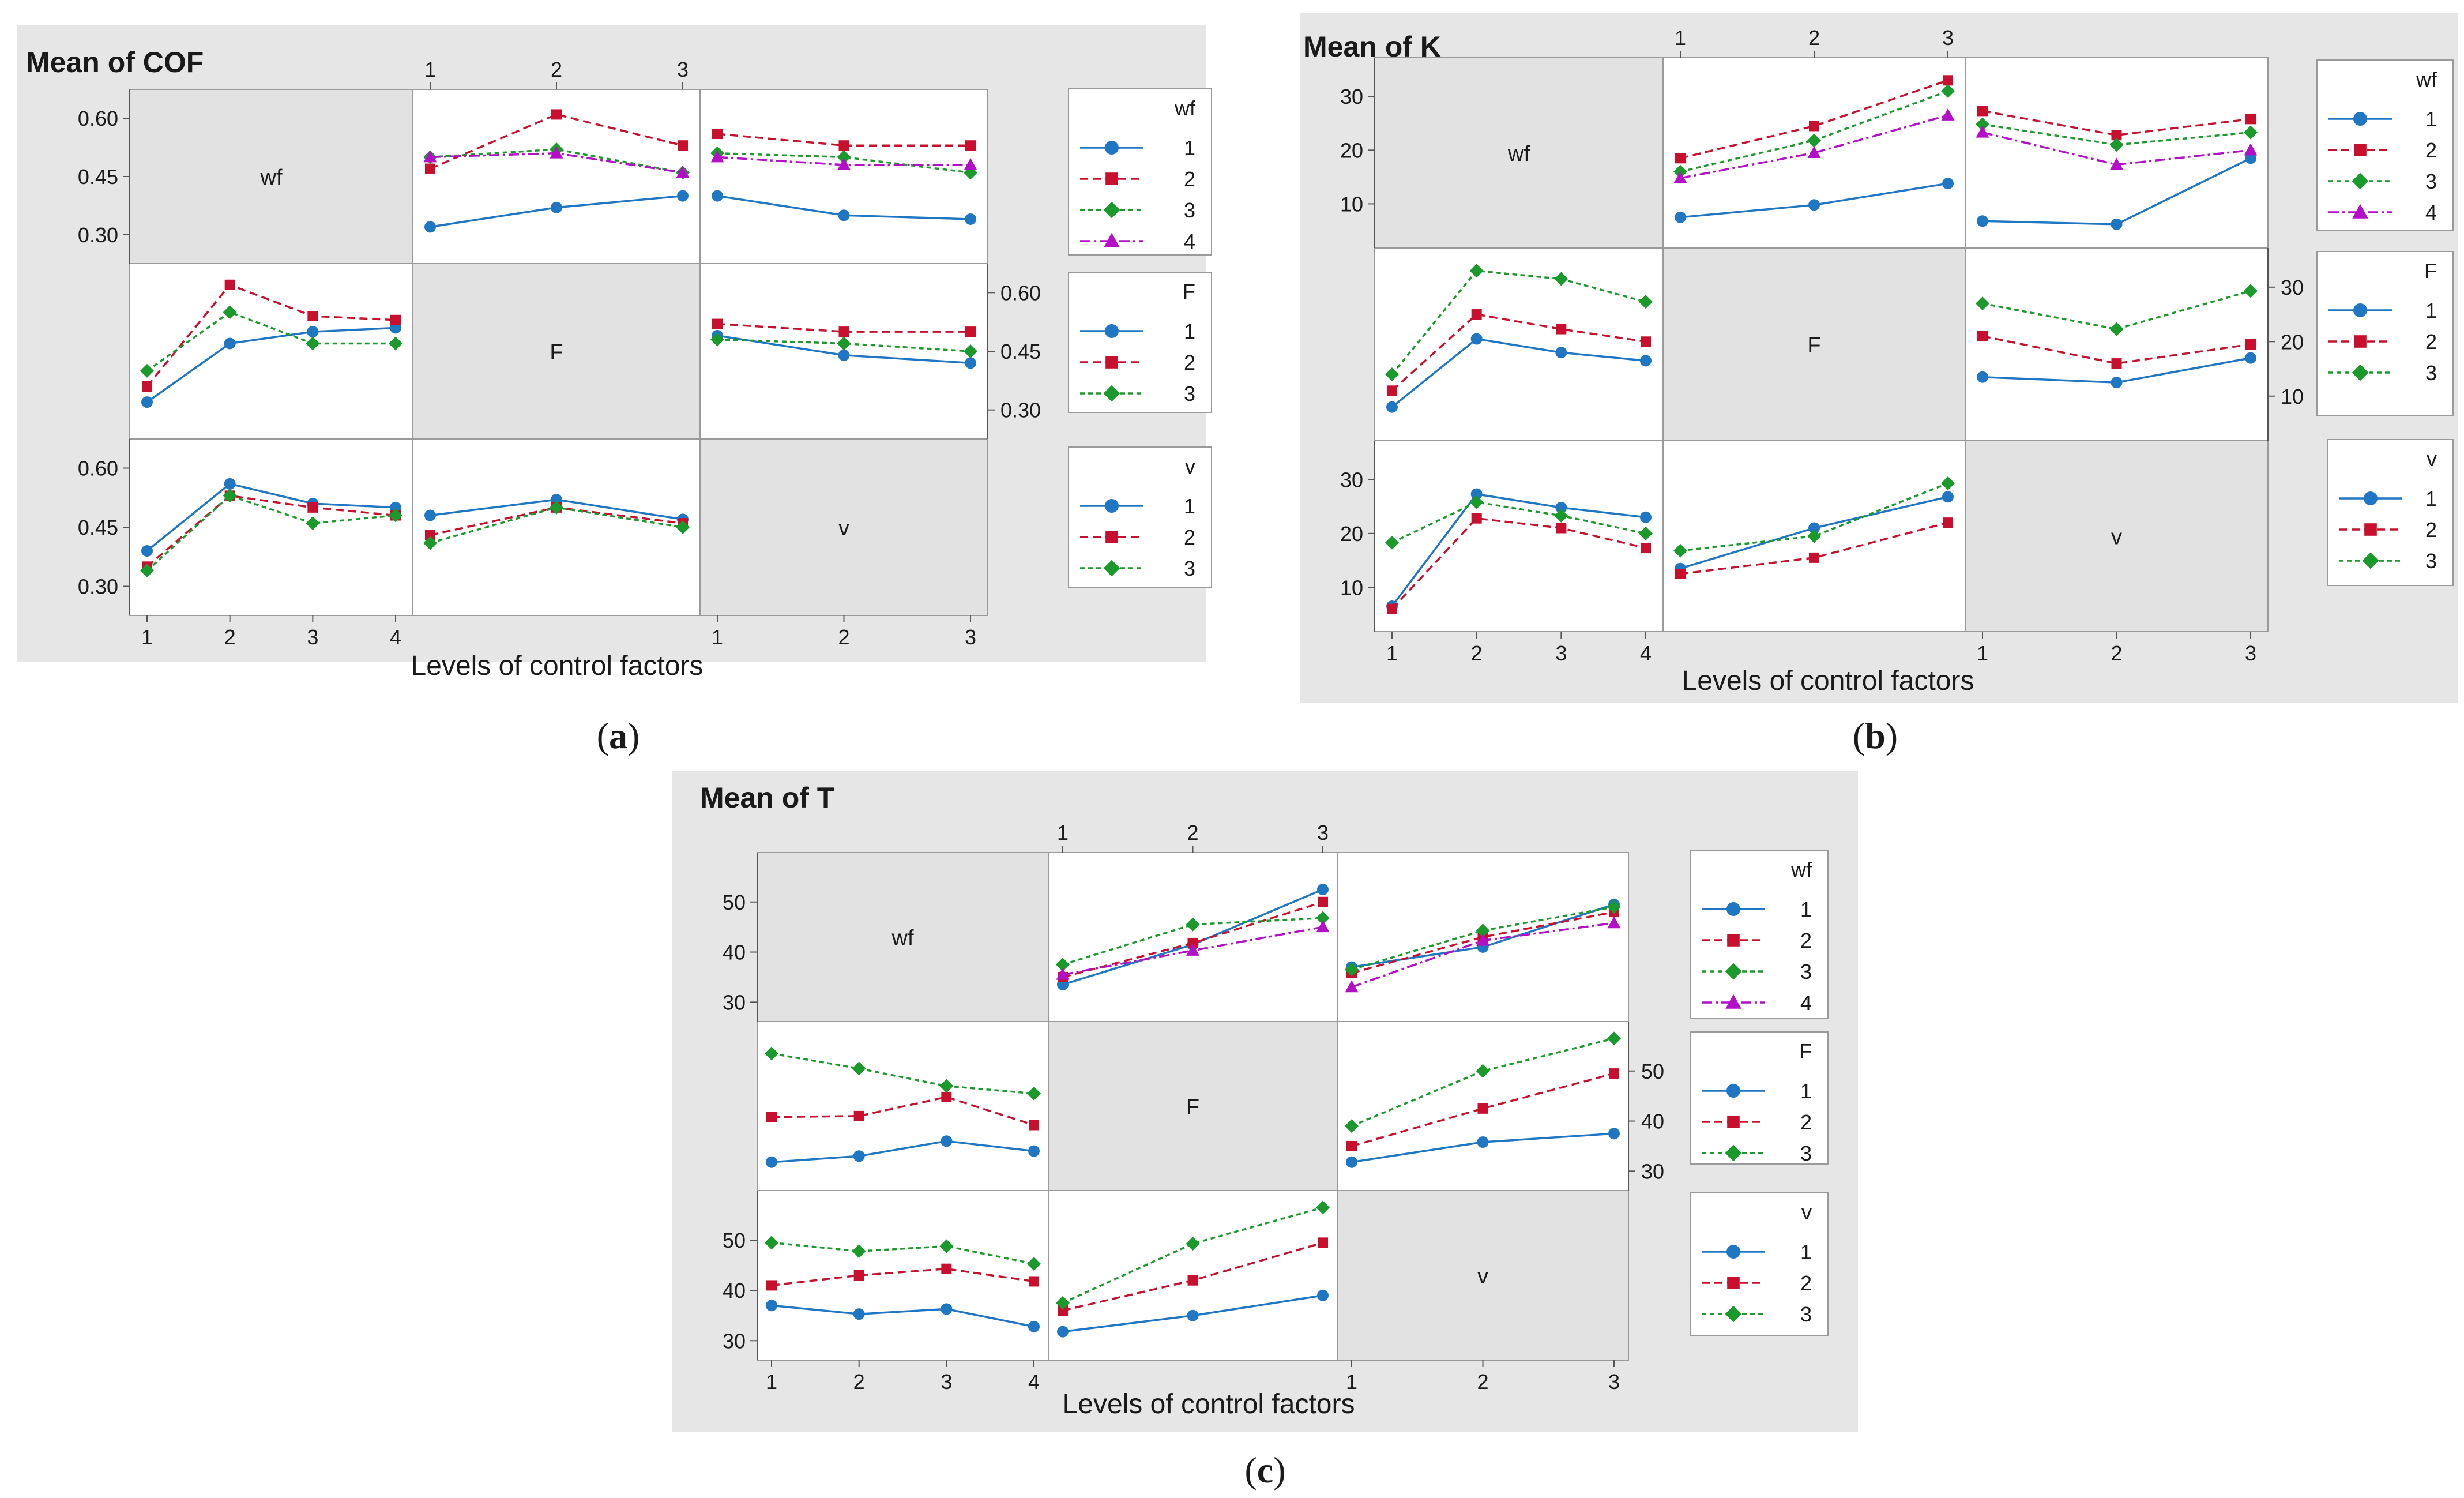  Describe the element at coordinates (2430, 271) in the screenshot. I see `legend-title: F` at that location.